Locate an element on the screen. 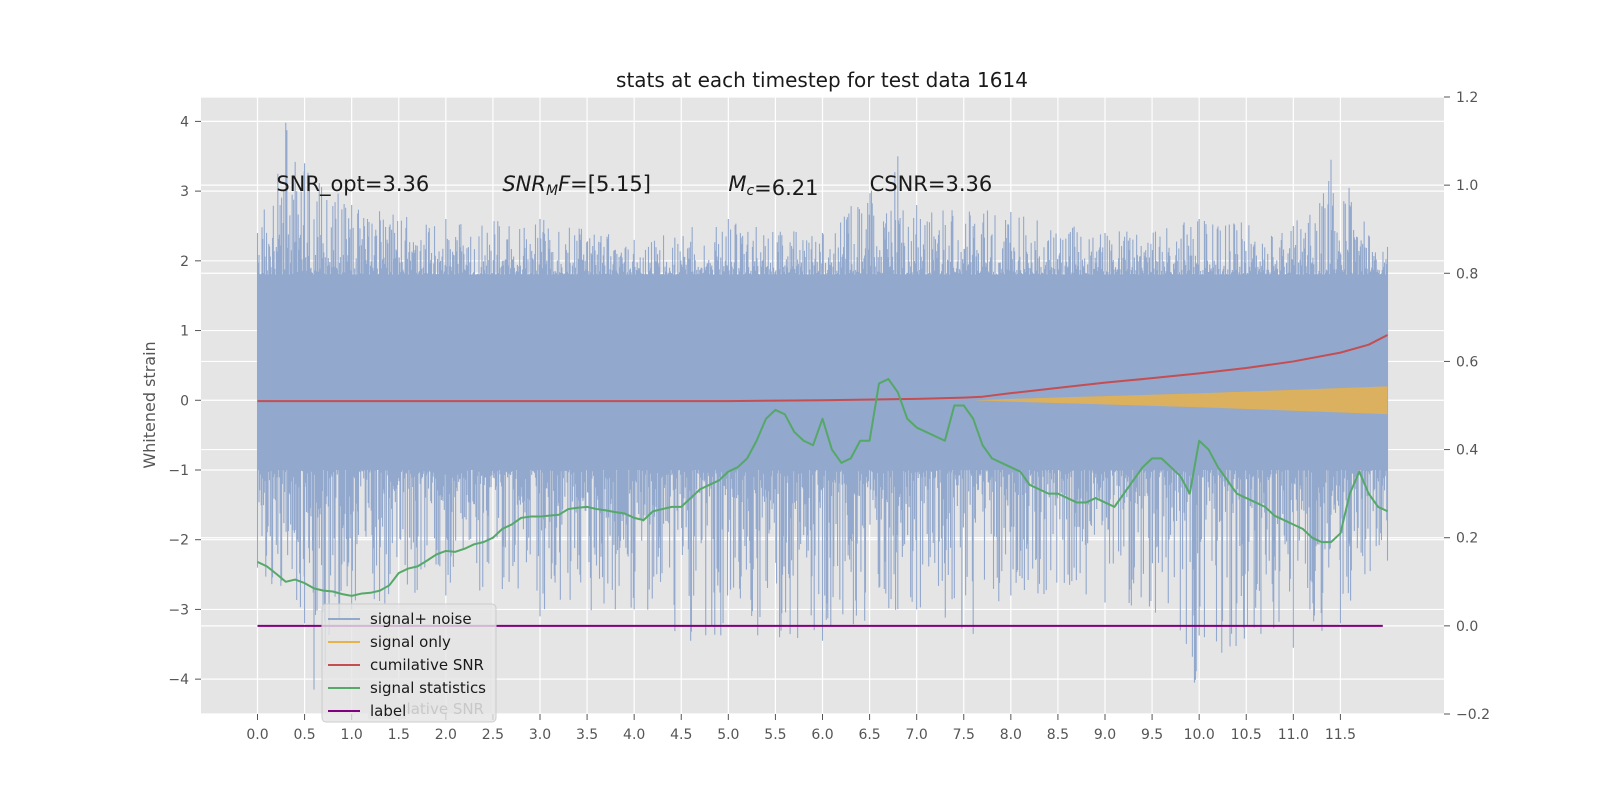  legend-label: signal+ noise is located at coordinates (421, 619).